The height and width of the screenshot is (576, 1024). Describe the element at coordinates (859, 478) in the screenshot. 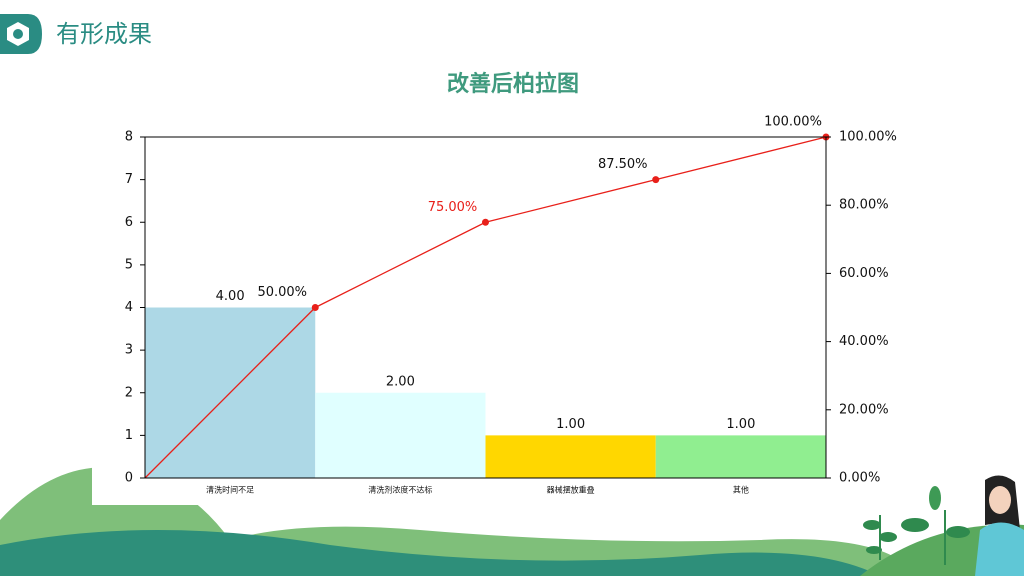

I see `y2-tick-label: 0.00%` at that location.